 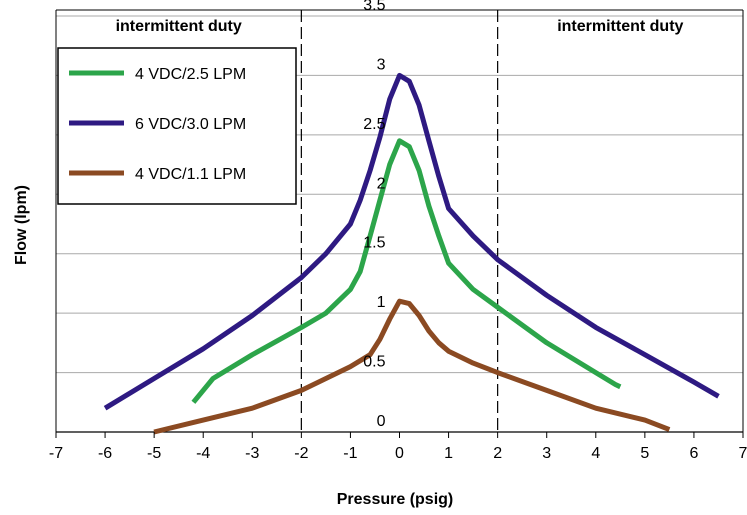 I want to click on x-tick-label-14: 7, so click(x=743, y=453).